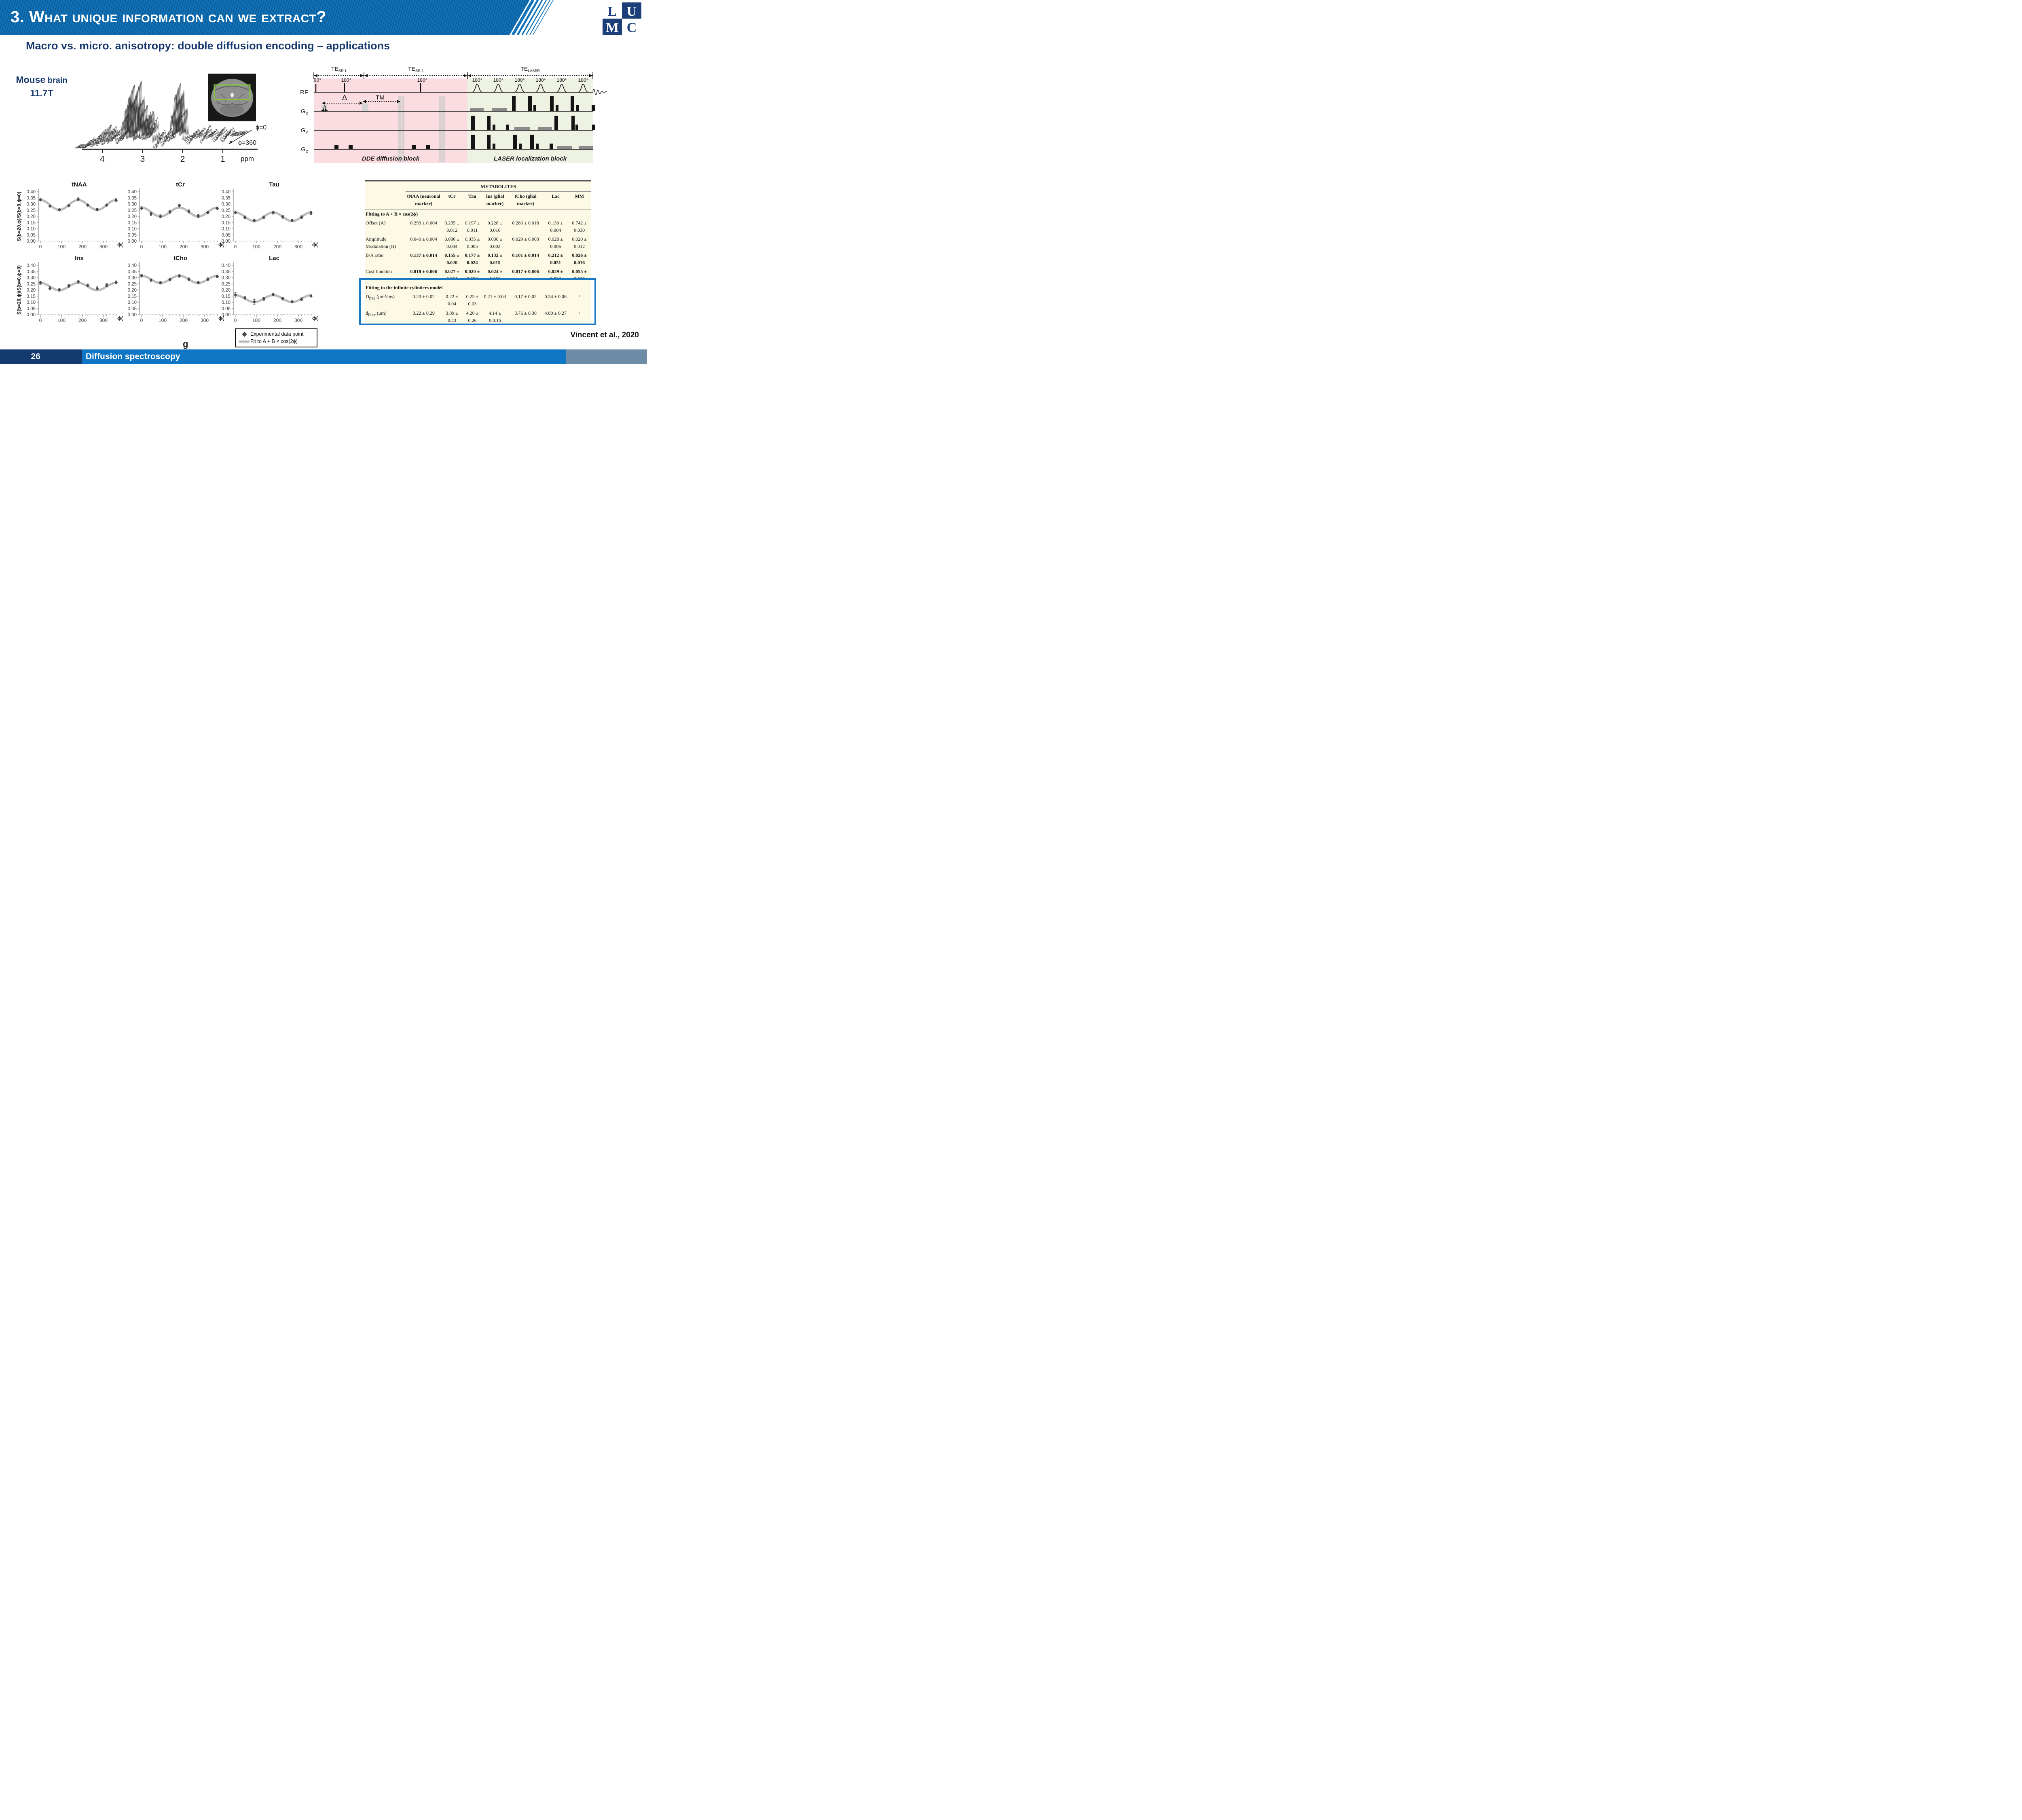 This screenshot has height=1820, width=2022. I want to click on plot-title: tNAA, so click(79, 184).